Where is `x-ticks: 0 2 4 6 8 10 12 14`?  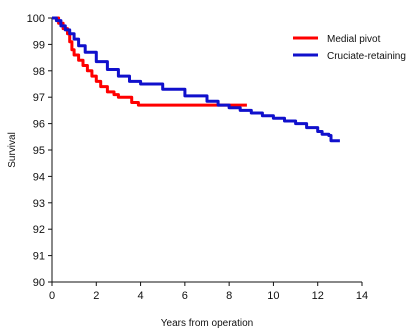 x-ticks: 0 2 4 6 8 10 12 14 is located at coordinates (208, 292).